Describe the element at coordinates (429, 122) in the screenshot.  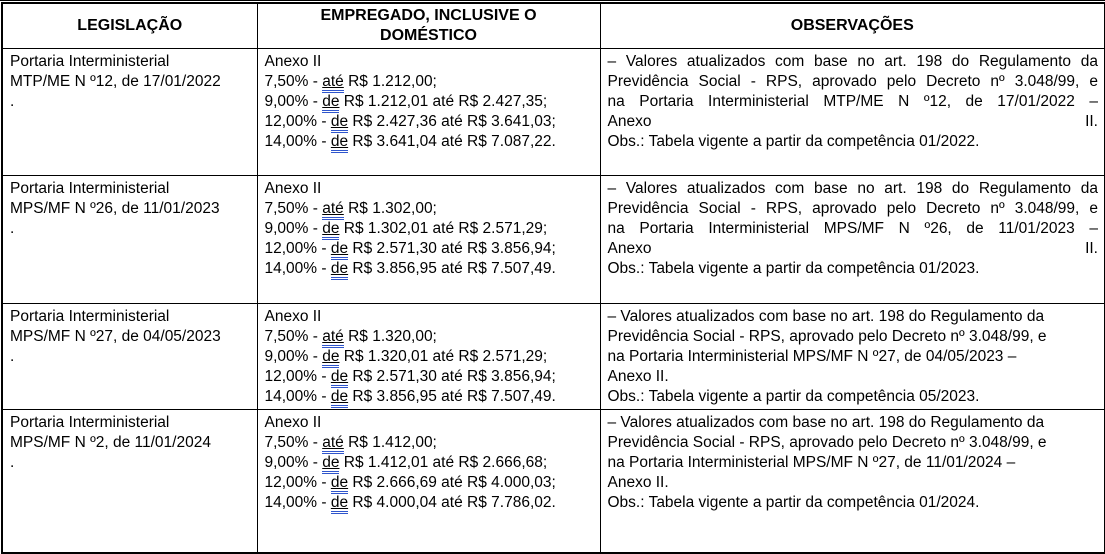
I see `bracket-line: 12,00% - de R$ 2.427,36 até R$ 3.641,03;` at that location.